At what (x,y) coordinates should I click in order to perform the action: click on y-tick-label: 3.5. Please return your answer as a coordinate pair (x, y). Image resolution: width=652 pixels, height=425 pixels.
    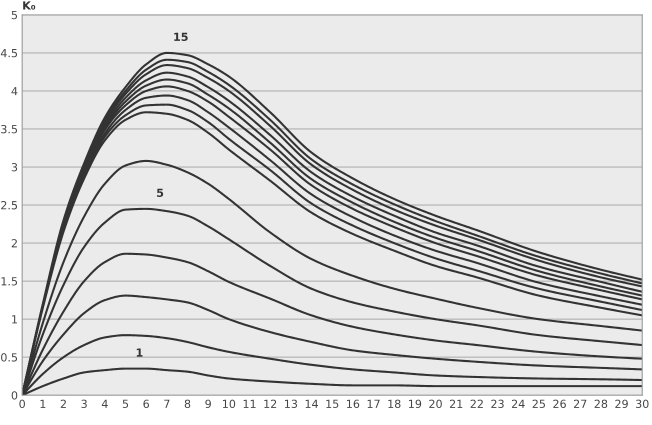
    Looking at the image, I should click on (9, 129).